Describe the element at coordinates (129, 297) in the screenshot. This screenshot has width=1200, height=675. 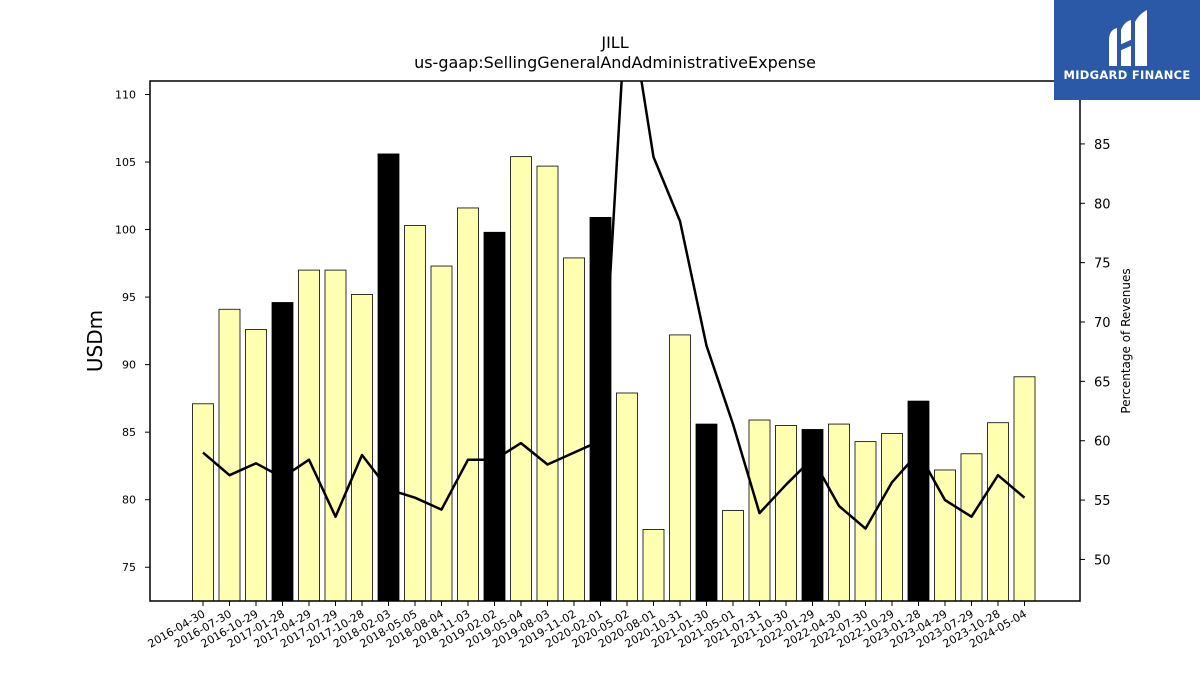
I see `y-tick-label: 95` at that location.